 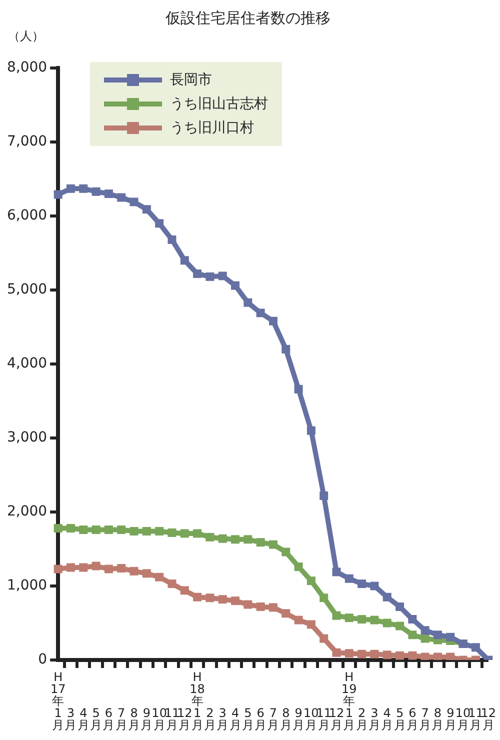 I want to click on x-tick-label: 9月, so click(x=450, y=719).